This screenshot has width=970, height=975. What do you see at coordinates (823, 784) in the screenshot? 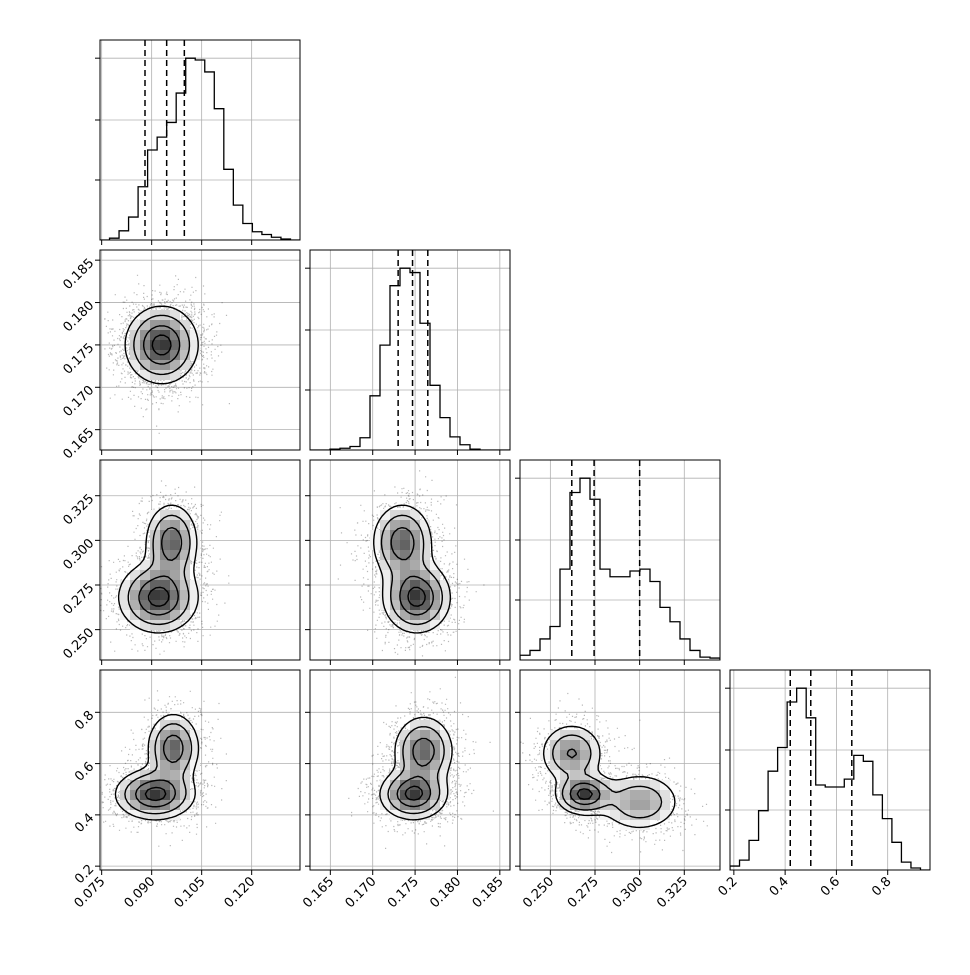
I see `panel-r3-c3: 0.2 0.4 0.6 0.8` at bounding box center [823, 784].